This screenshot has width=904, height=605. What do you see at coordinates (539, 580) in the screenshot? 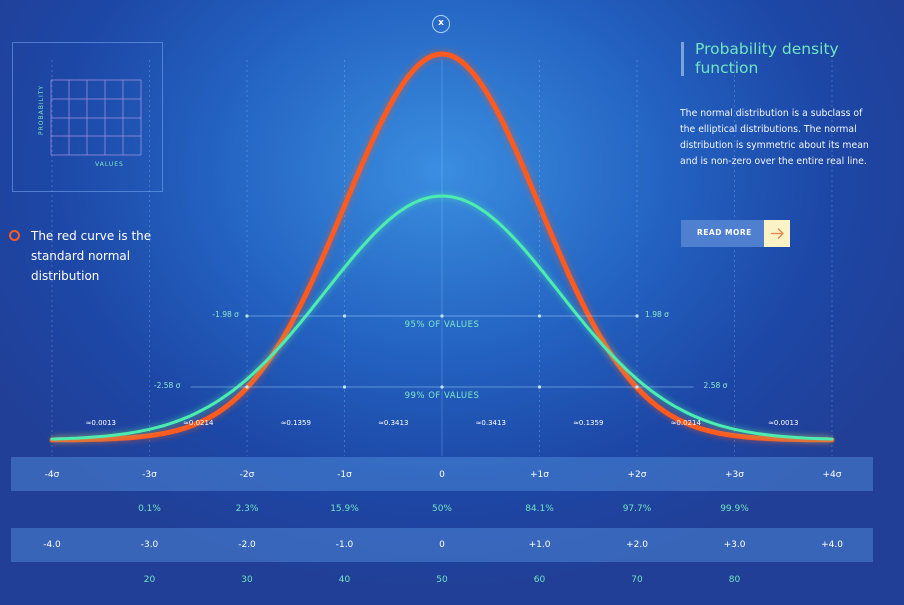
I see `t-score: 60` at bounding box center [539, 580].